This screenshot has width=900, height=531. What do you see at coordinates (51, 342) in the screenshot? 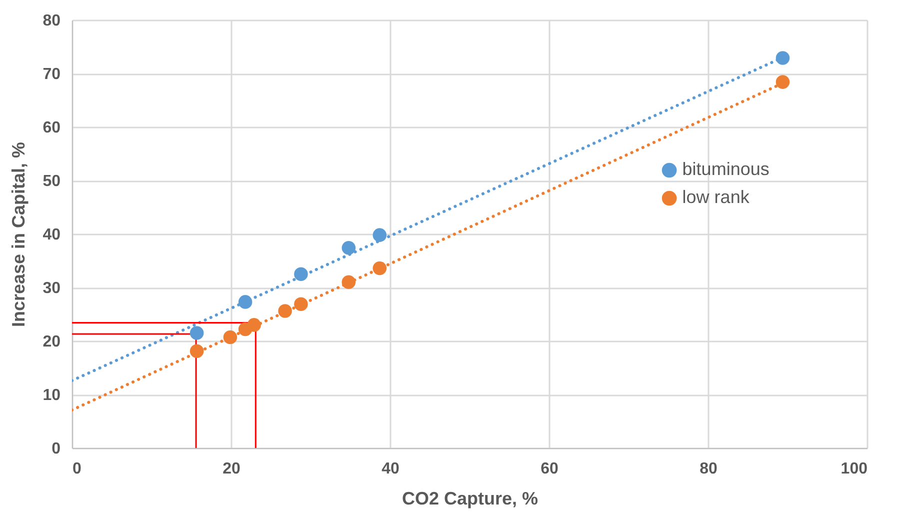
I see `y-tick-label: 20` at bounding box center [51, 342].